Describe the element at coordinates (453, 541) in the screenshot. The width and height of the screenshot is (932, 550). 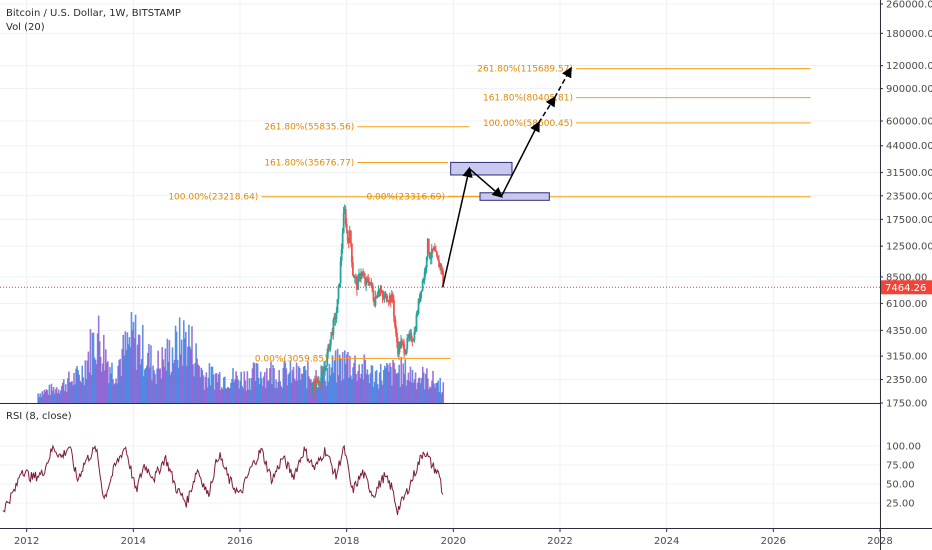
I see `x-tick-label-4: 2020` at that location.